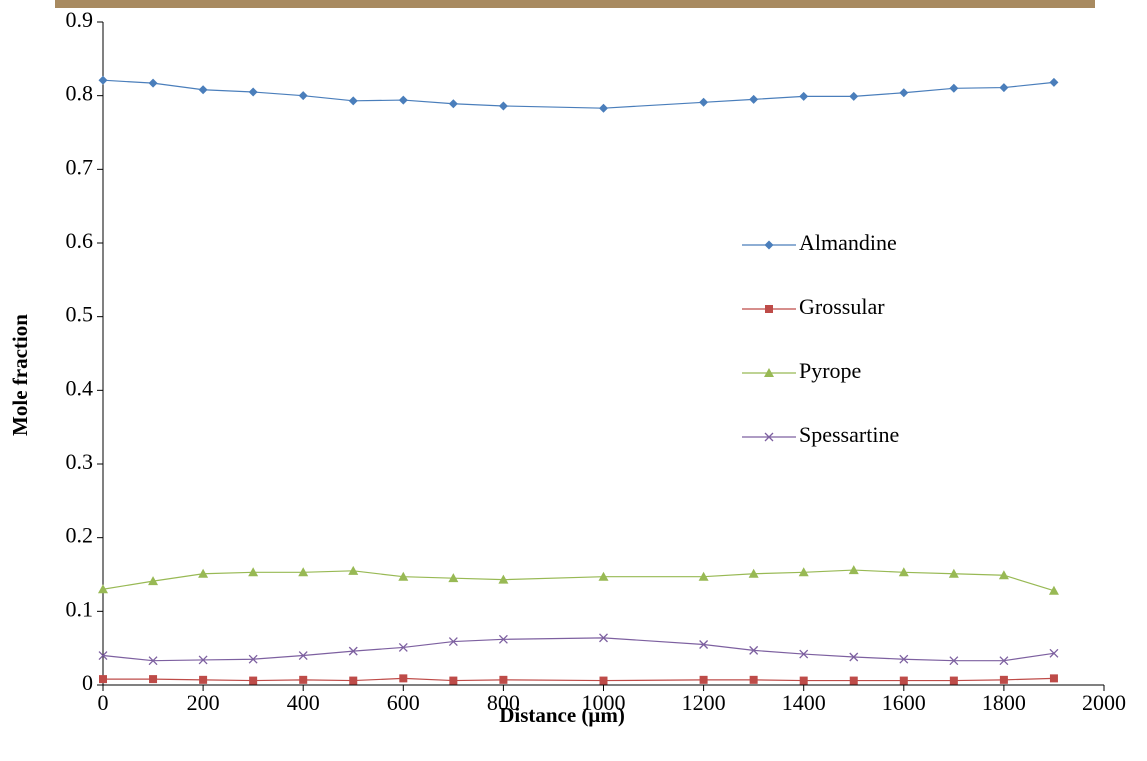 This screenshot has width=1147, height=761. I want to click on x-tick-label: 200, so click(203, 702).